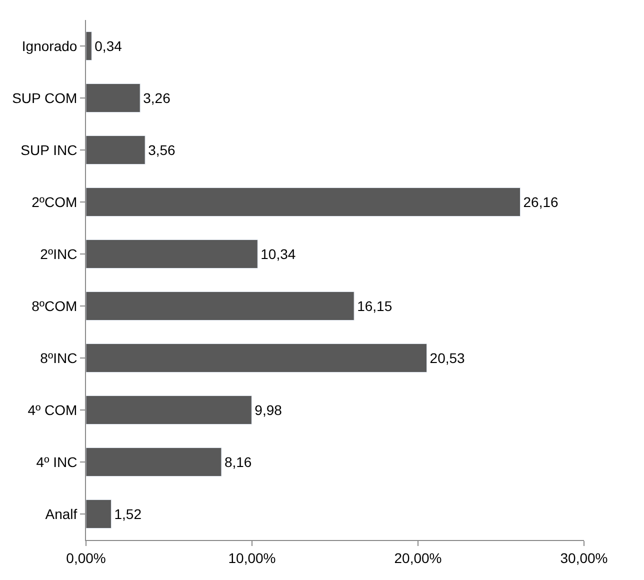 This screenshot has height=580, width=644. Describe the element at coordinates (252, 558) in the screenshot. I see `x-tick-label: 10,00%` at that location.